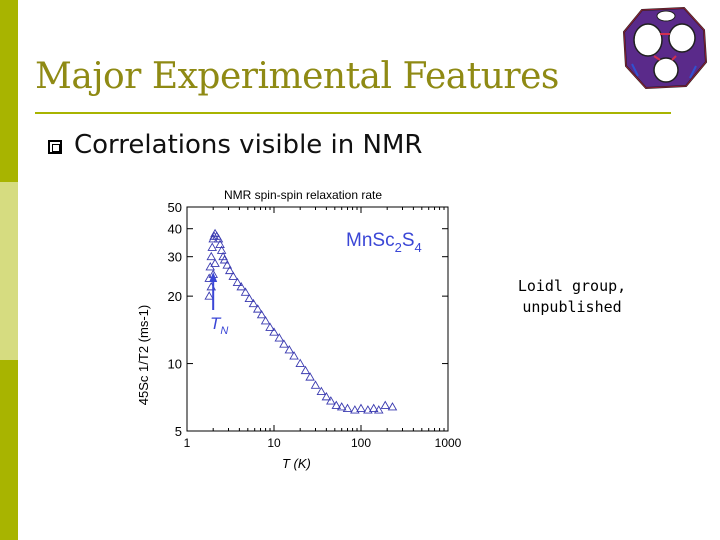 The height and width of the screenshot is (540, 720). Describe the element at coordinates (9, 271) in the screenshot. I see `side-bar-middle` at that location.